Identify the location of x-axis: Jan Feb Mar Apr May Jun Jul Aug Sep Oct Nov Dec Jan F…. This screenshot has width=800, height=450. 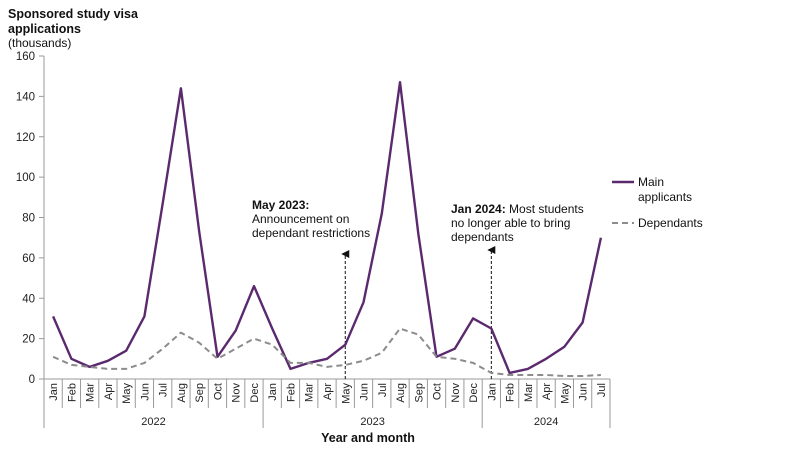
(327, 403).